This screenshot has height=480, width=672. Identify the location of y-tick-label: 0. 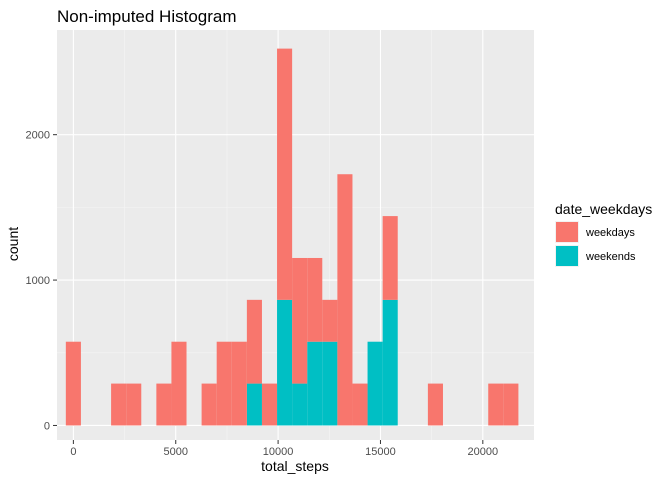
(47, 426).